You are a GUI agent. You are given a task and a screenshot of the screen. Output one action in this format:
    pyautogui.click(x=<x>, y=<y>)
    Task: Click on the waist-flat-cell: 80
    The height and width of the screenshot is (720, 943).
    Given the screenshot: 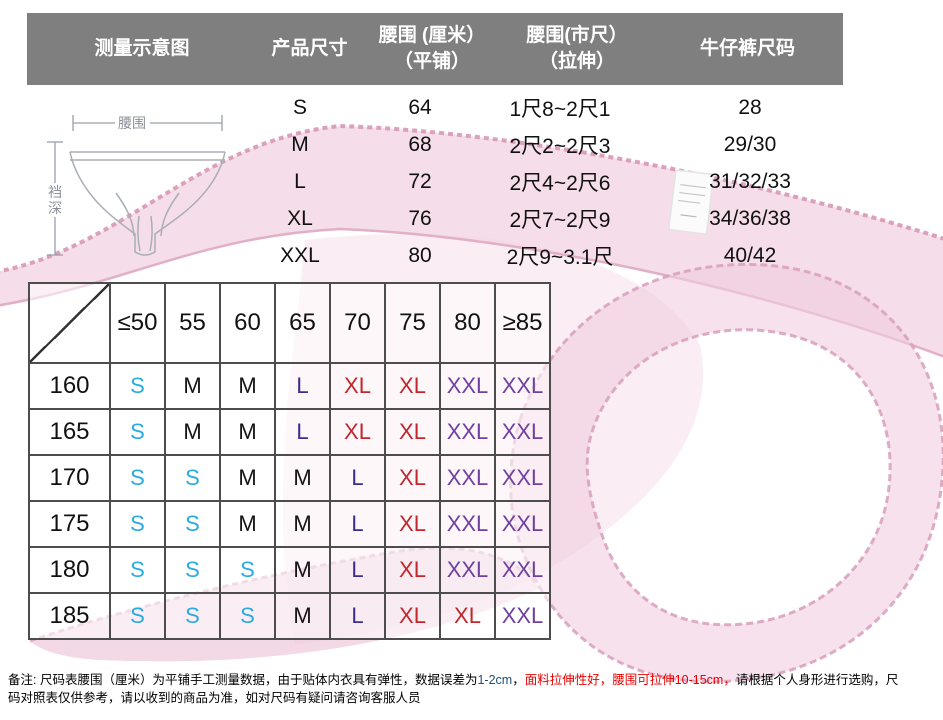 What is the action you would take?
    pyautogui.click(x=420, y=255)
    